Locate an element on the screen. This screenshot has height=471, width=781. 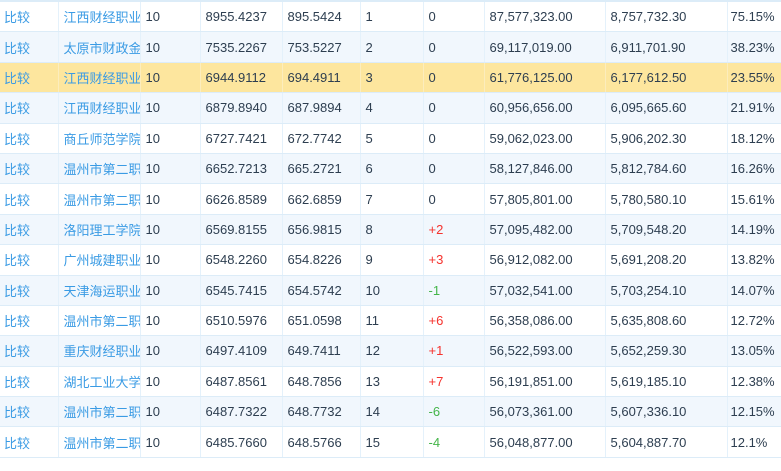
score-cell: 6485.7660 is located at coordinates (241, 442).